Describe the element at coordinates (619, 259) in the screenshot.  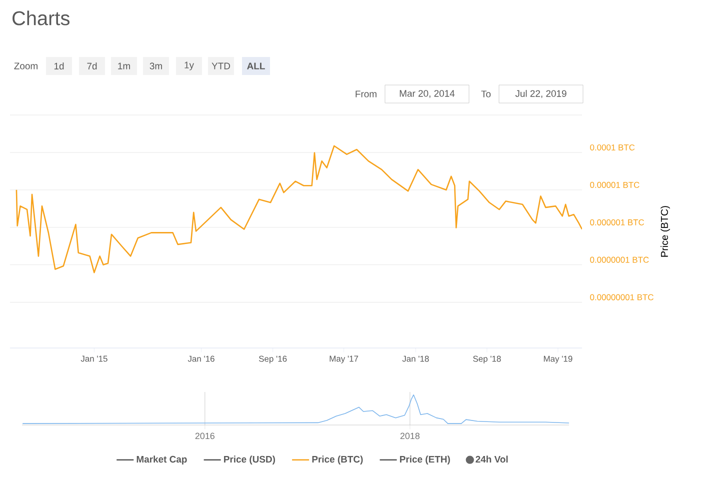
I see `y-tick-label: 0.0000001 BTC` at that location.